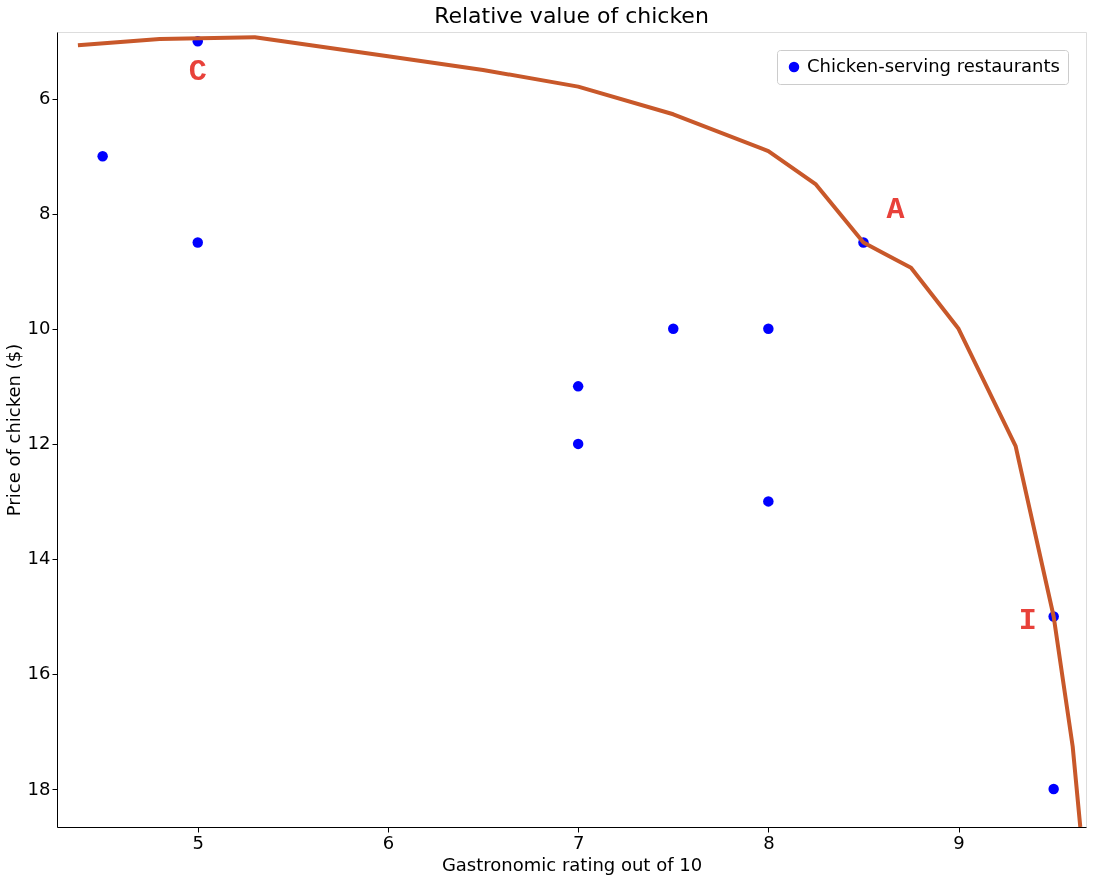  What do you see at coordinates (895, 209) in the screenshot?
I see `annotation: A` at bounding box center [895, 209].